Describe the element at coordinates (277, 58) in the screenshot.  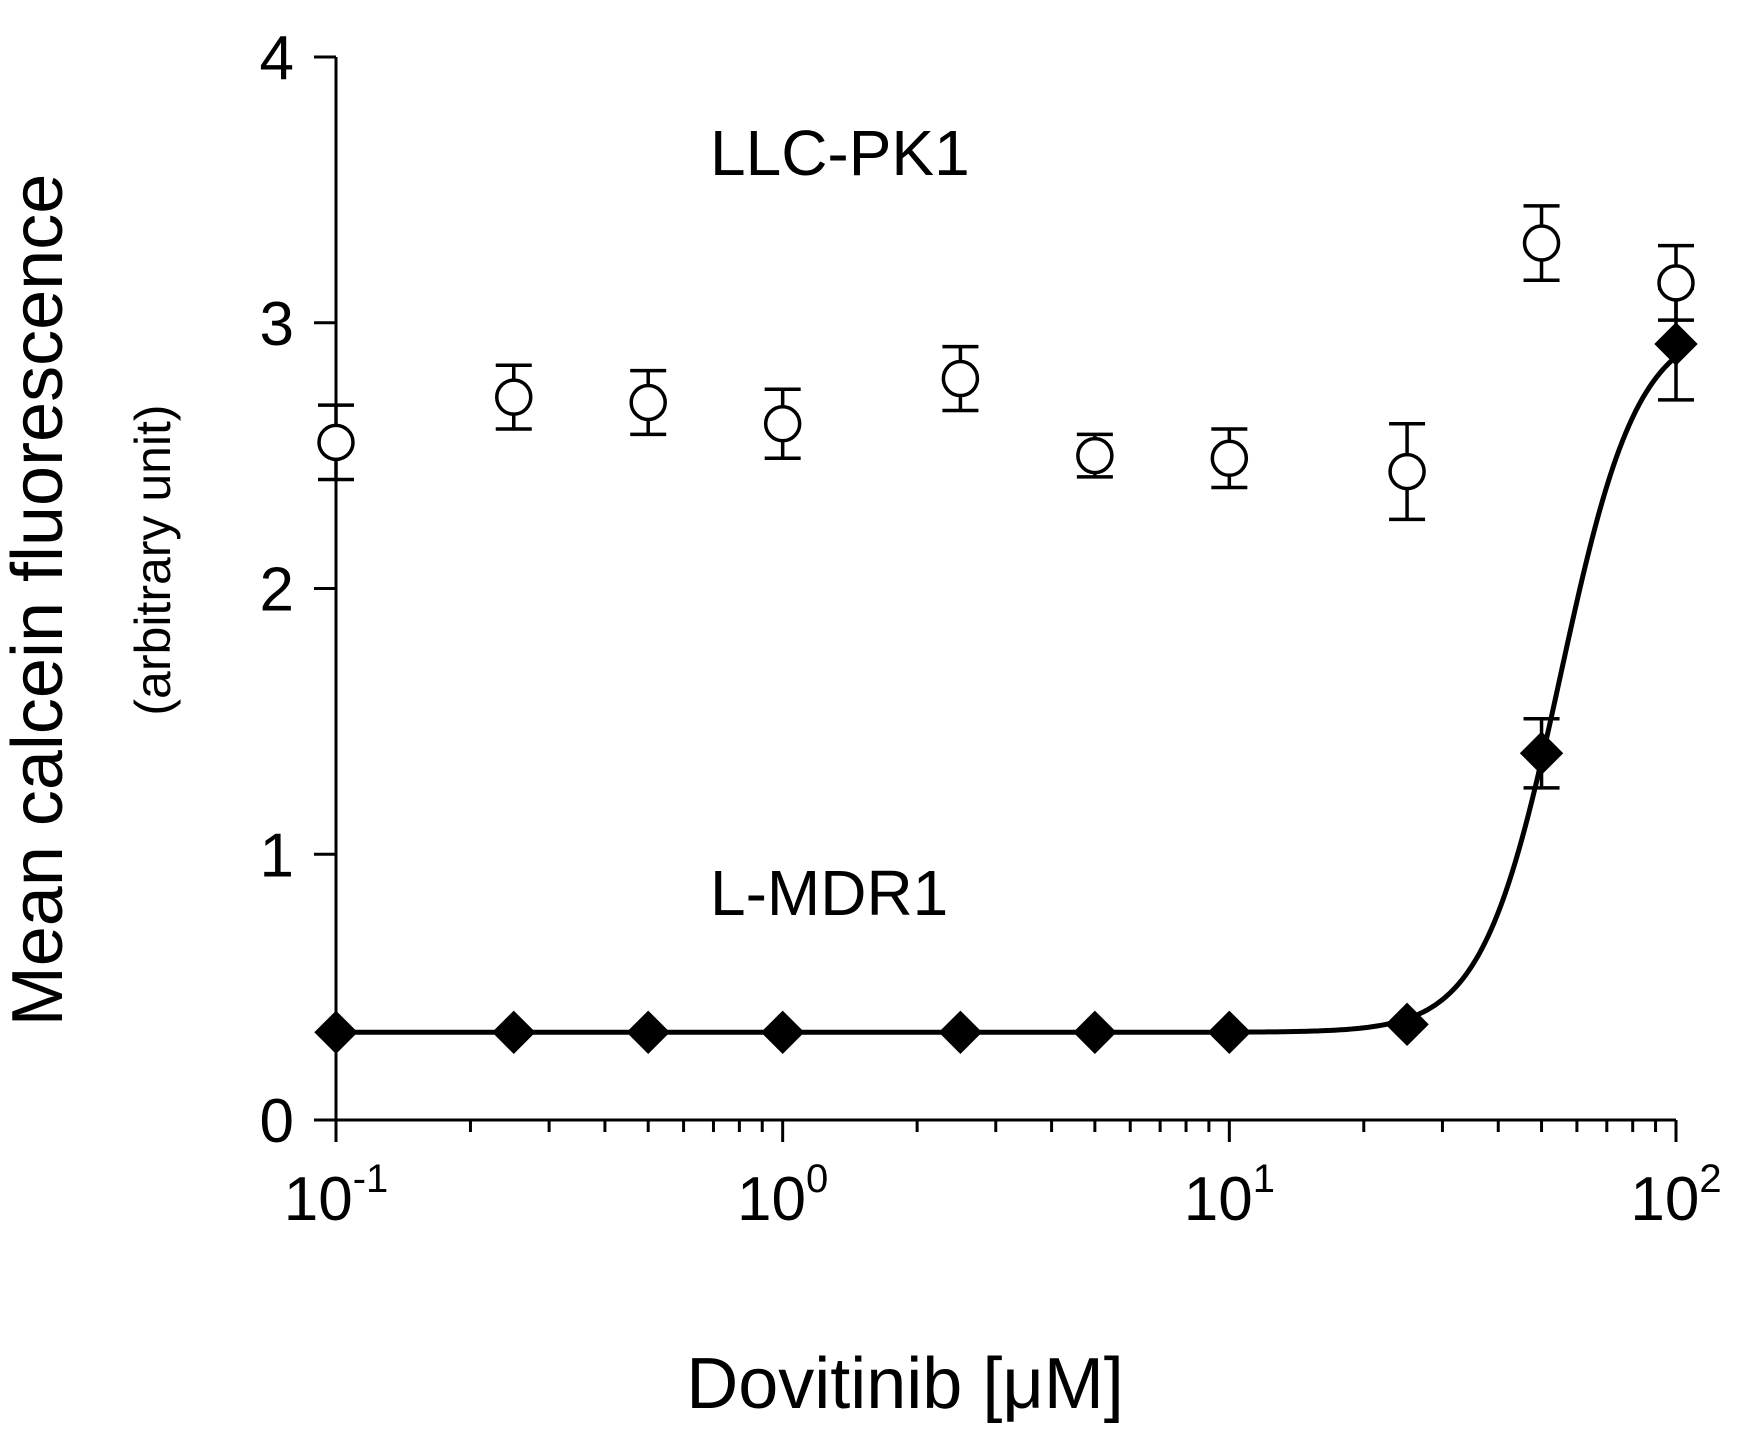
I see `y-tick-label: 4` at that location.